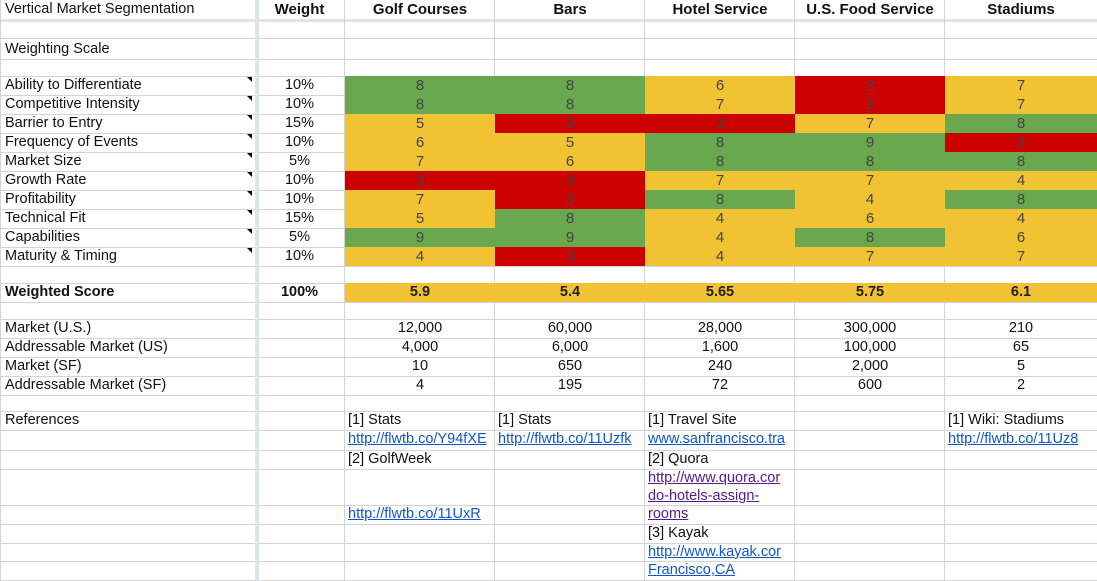 This screenshot has width=1097, height=581. Describe the element at coordinates (570, 142) in the screenshot. I see `score-cell-bars: 5` at that location.